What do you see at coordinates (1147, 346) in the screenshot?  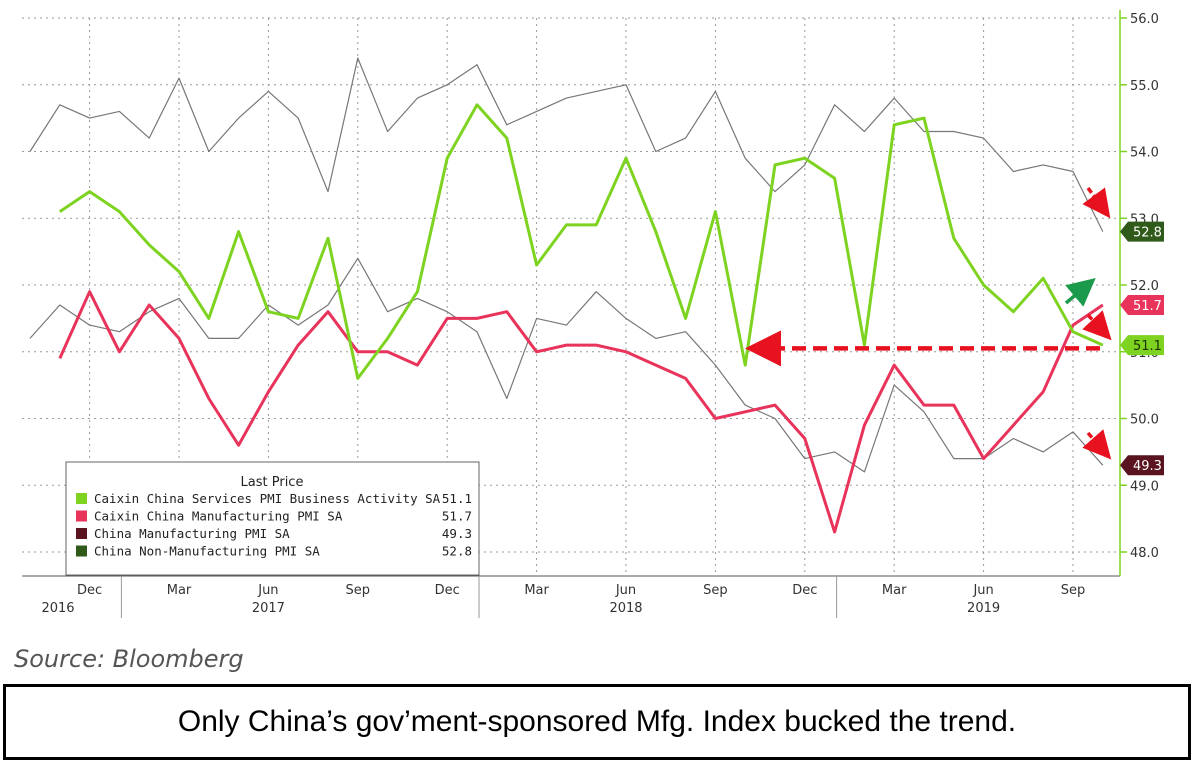 I see `badge-value: 51.1` at bounding box center [1147, 346].